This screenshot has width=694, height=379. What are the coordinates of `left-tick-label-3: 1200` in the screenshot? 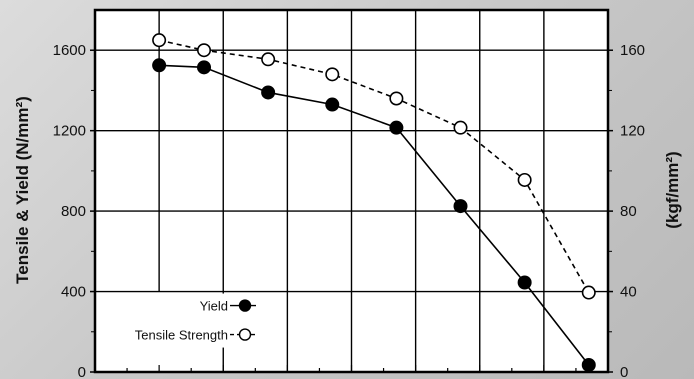 It's located at (69, 131).